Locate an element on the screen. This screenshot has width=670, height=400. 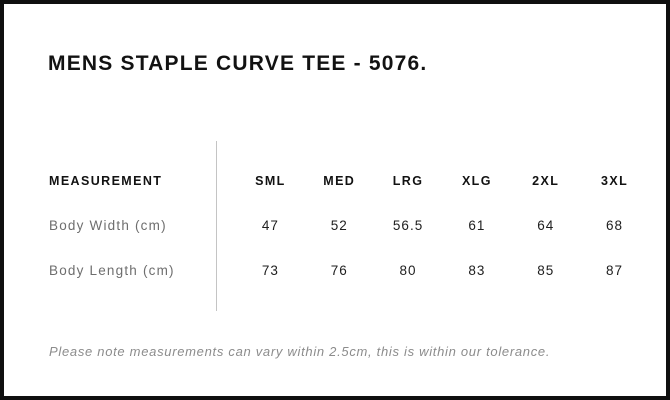
table-divider is located at coordinates (216, 226).